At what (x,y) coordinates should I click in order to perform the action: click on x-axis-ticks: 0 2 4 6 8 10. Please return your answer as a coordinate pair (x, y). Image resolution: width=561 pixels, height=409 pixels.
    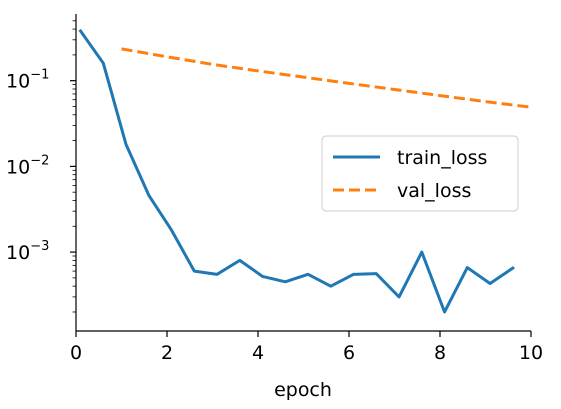
    Looking at the image, I should click on (306, 347).